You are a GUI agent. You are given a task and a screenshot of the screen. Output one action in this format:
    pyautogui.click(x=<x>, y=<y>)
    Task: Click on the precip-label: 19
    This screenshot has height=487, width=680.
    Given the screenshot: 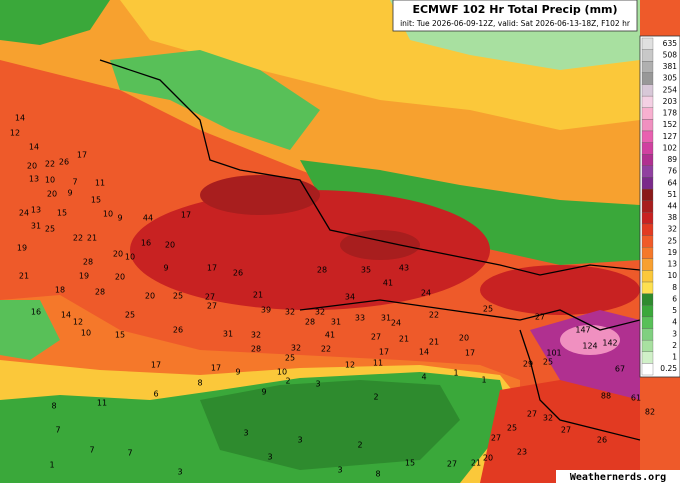 What is the action you would take?
    pyautogui.click(x=22, y=248)
    